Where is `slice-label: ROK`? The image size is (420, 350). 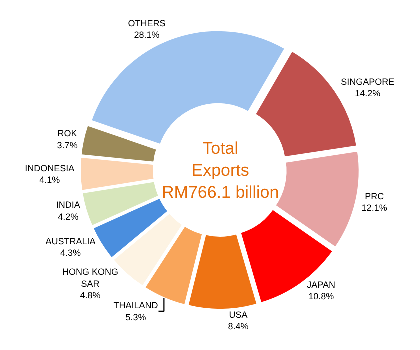
slice-label: ROK is located at coordinates (68, 133).